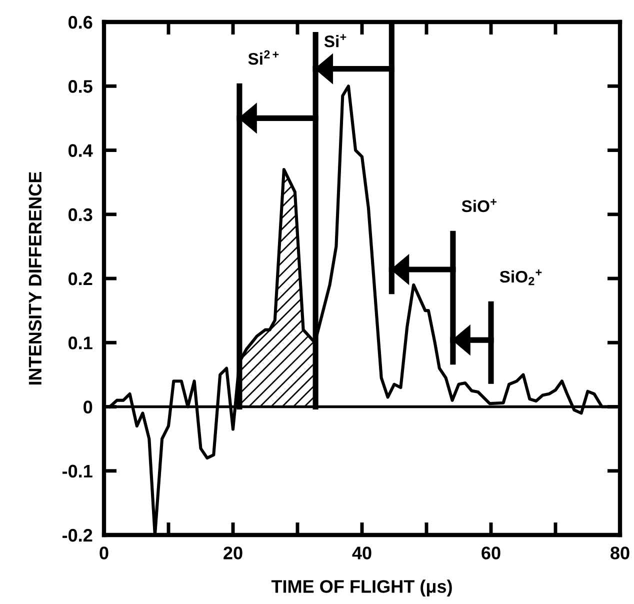 The image size is (634, 604). I want to click on y-tick-label: -0.1, so click(77, 471).